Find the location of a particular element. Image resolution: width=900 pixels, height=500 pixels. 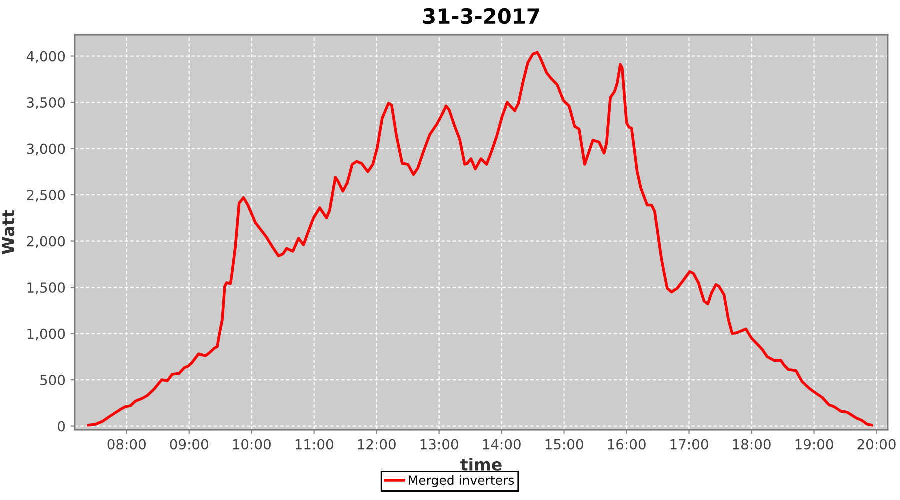

x-tick-label: 08:00 is located at coordinates (127, 444).